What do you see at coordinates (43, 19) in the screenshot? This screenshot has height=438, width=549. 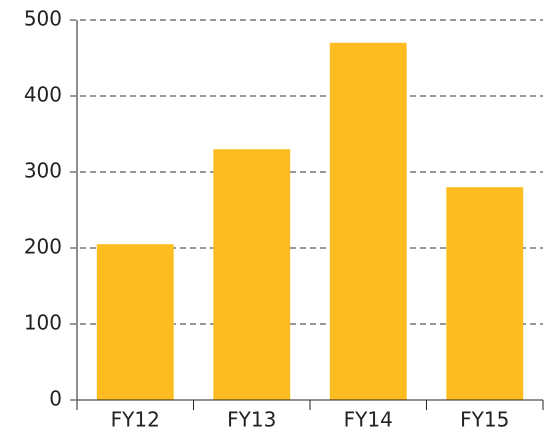 I see `y-tick-label: 500` at bounding box center [43, 19].